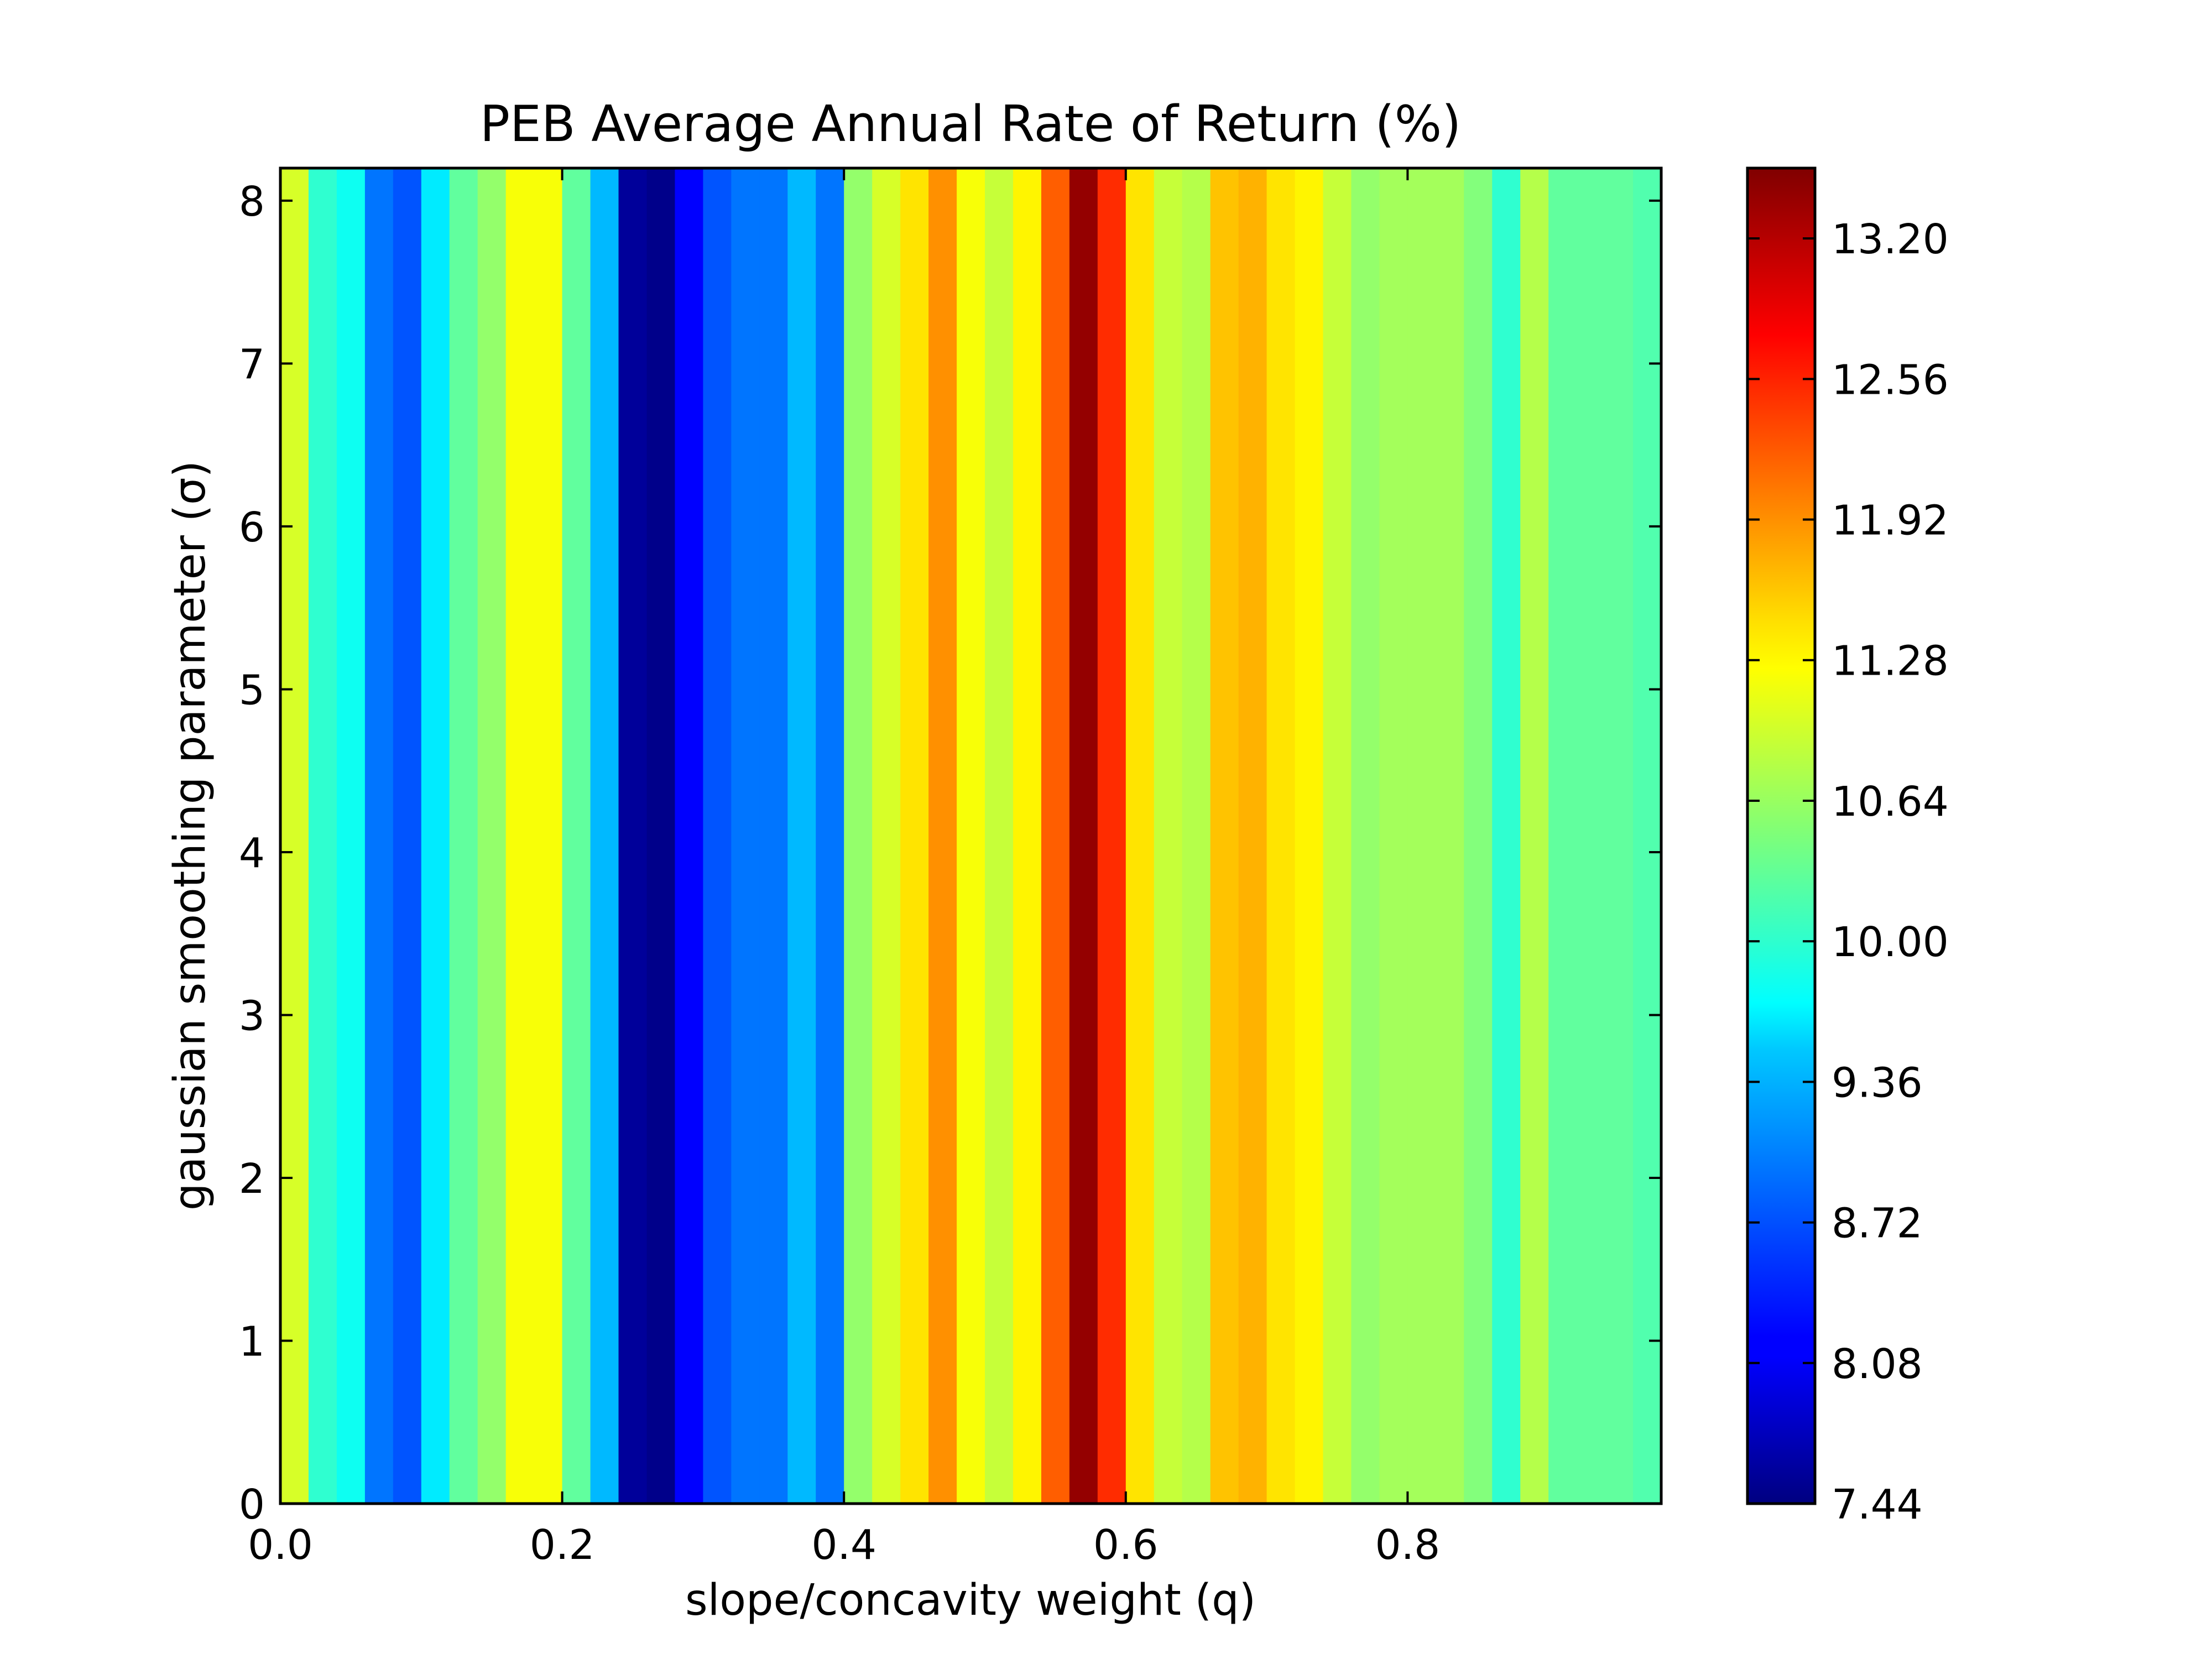 The width and height of the screenshot is (2212, 1659). What do you see at coordinates (1878, 1224) in the screenshot?
I see `colorbar-tick-label: 8.72` at bounding box center [1878, 1224].